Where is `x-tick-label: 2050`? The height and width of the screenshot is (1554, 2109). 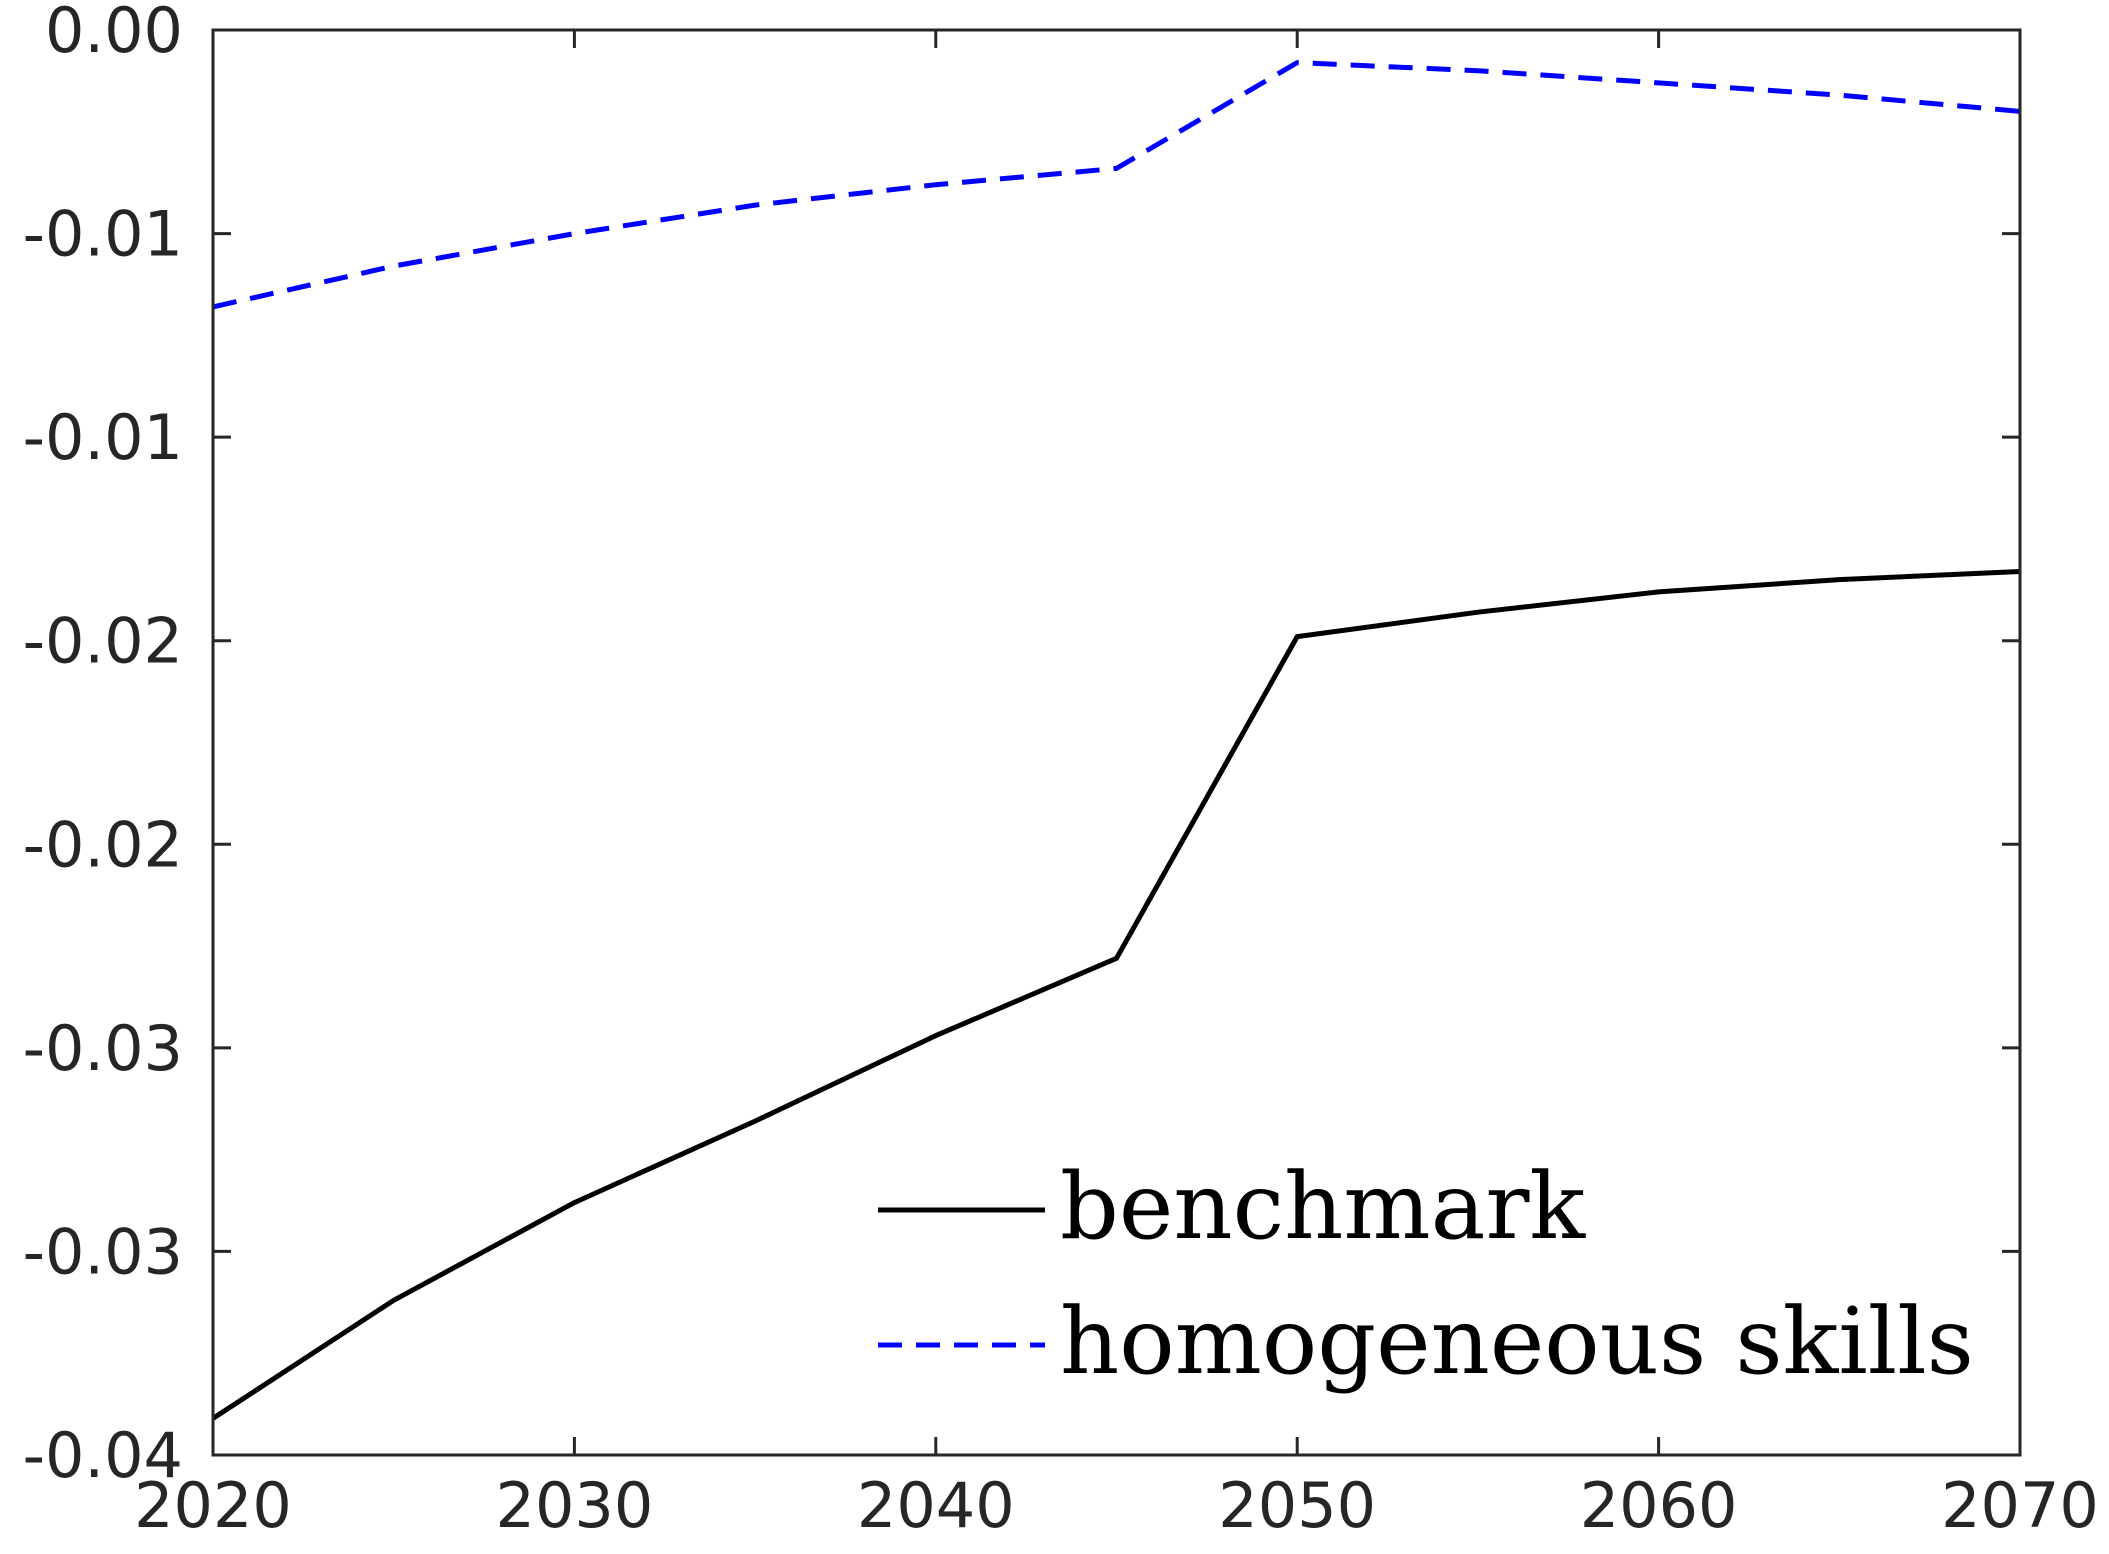 x-tick-label: 2050 is located at coordinates (1297, 1505).